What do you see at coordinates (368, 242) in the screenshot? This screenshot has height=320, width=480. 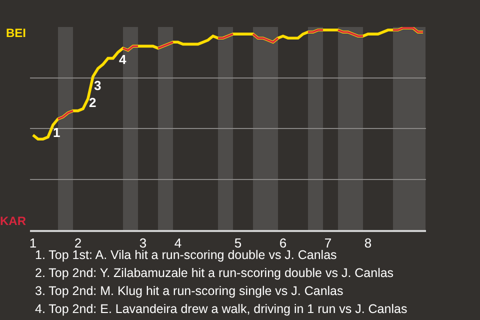 I see `x-tick-label: 8` at bounding box center [368, 242].